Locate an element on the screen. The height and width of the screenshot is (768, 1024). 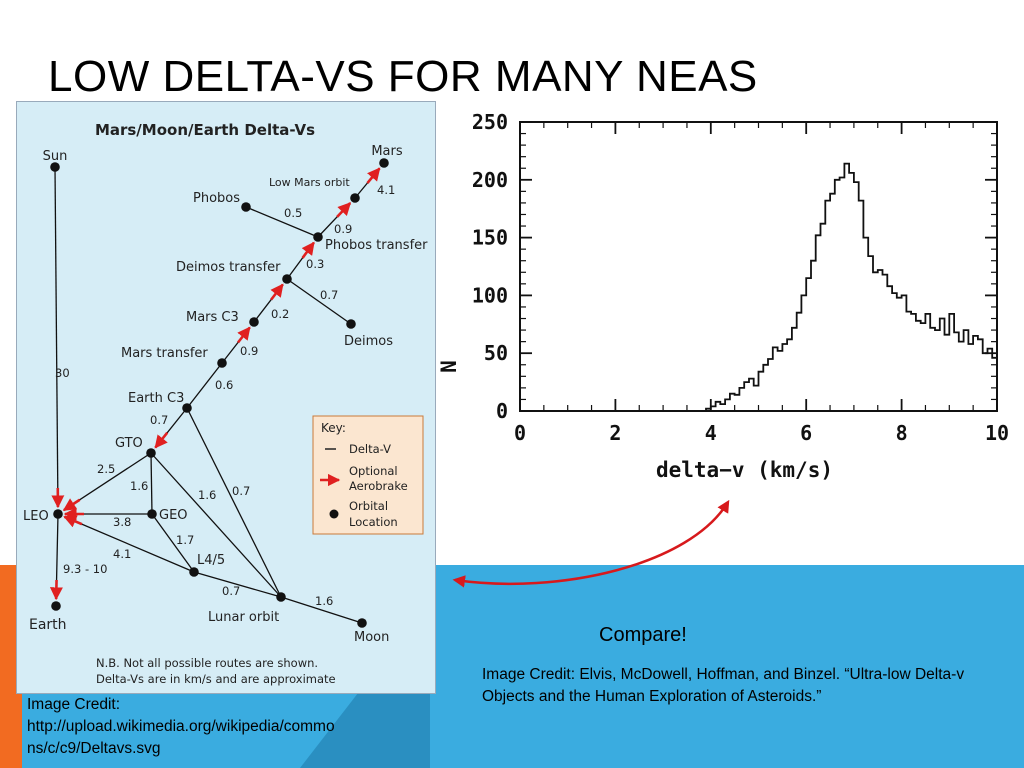
x-tick-label: 10 is located at coordinates (997, 433).